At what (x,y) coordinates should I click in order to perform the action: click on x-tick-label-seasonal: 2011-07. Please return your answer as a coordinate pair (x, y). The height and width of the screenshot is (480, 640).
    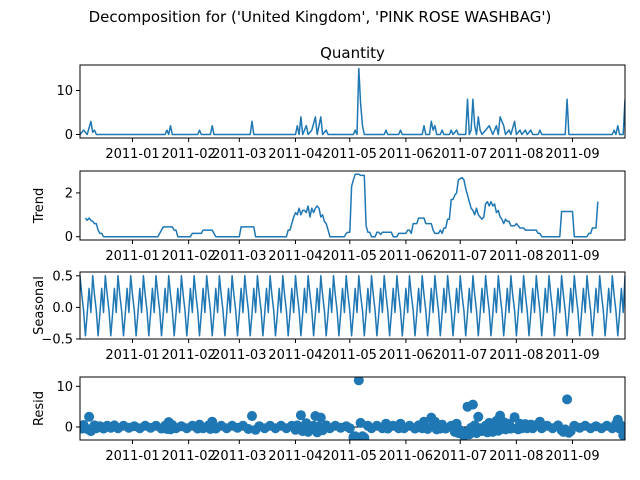
    Looking at the image, I should click on (460, 355).